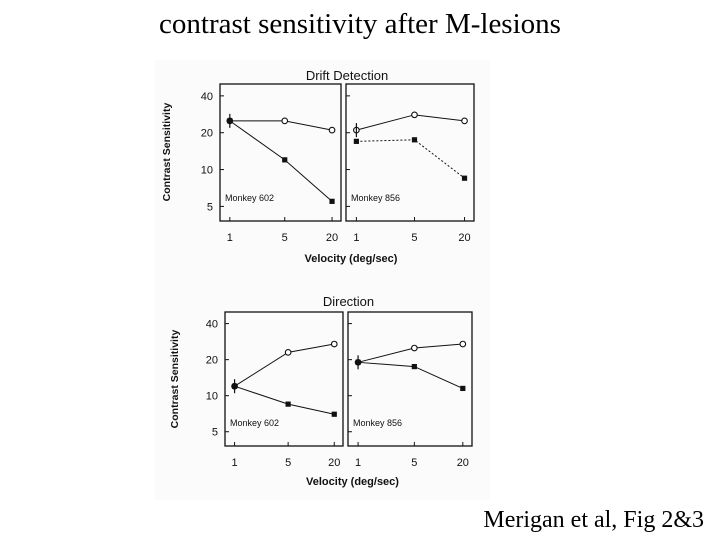 The height and width of the screenshot is (540, 720). What do you see at coordinates (360, 24) in the screenshot?
I see `slide-title: contrast sensitivity after M-lesions` at bounding box center [360, 24].